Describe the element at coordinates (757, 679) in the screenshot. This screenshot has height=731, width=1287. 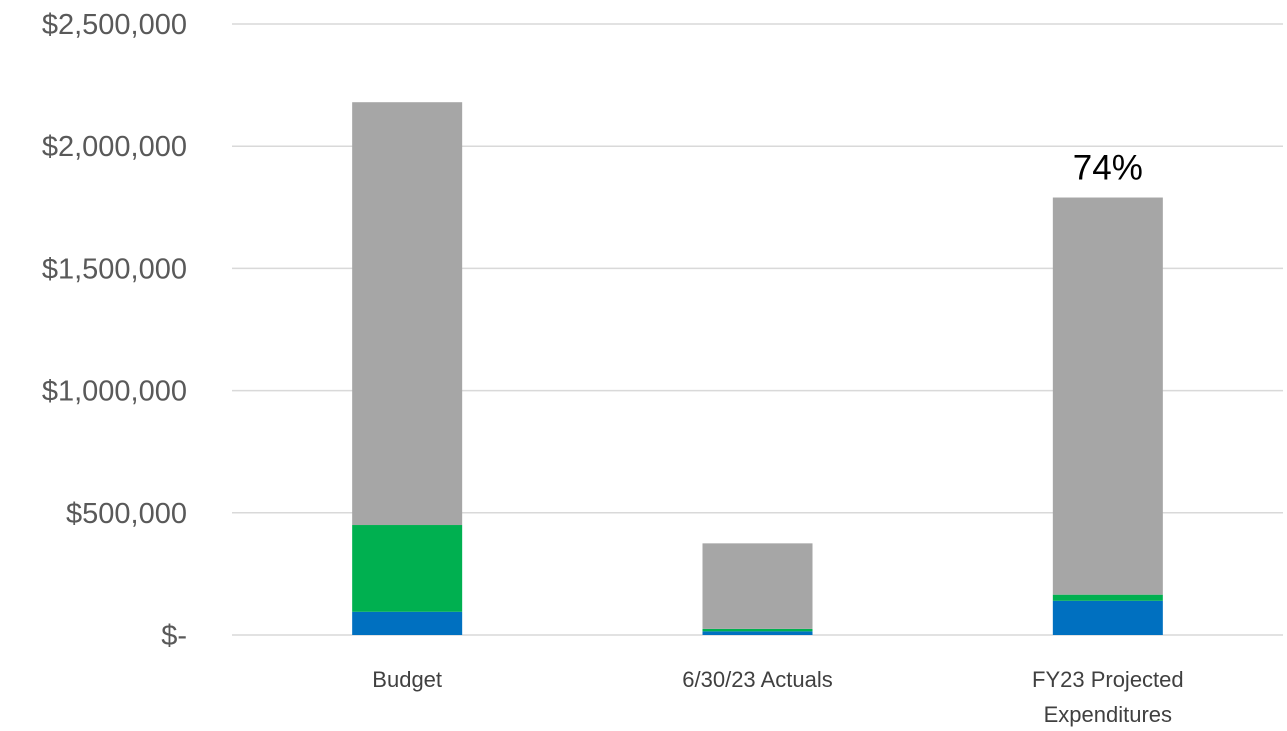
I see `x-category-label: 6/30/23 Actuals` at that location.